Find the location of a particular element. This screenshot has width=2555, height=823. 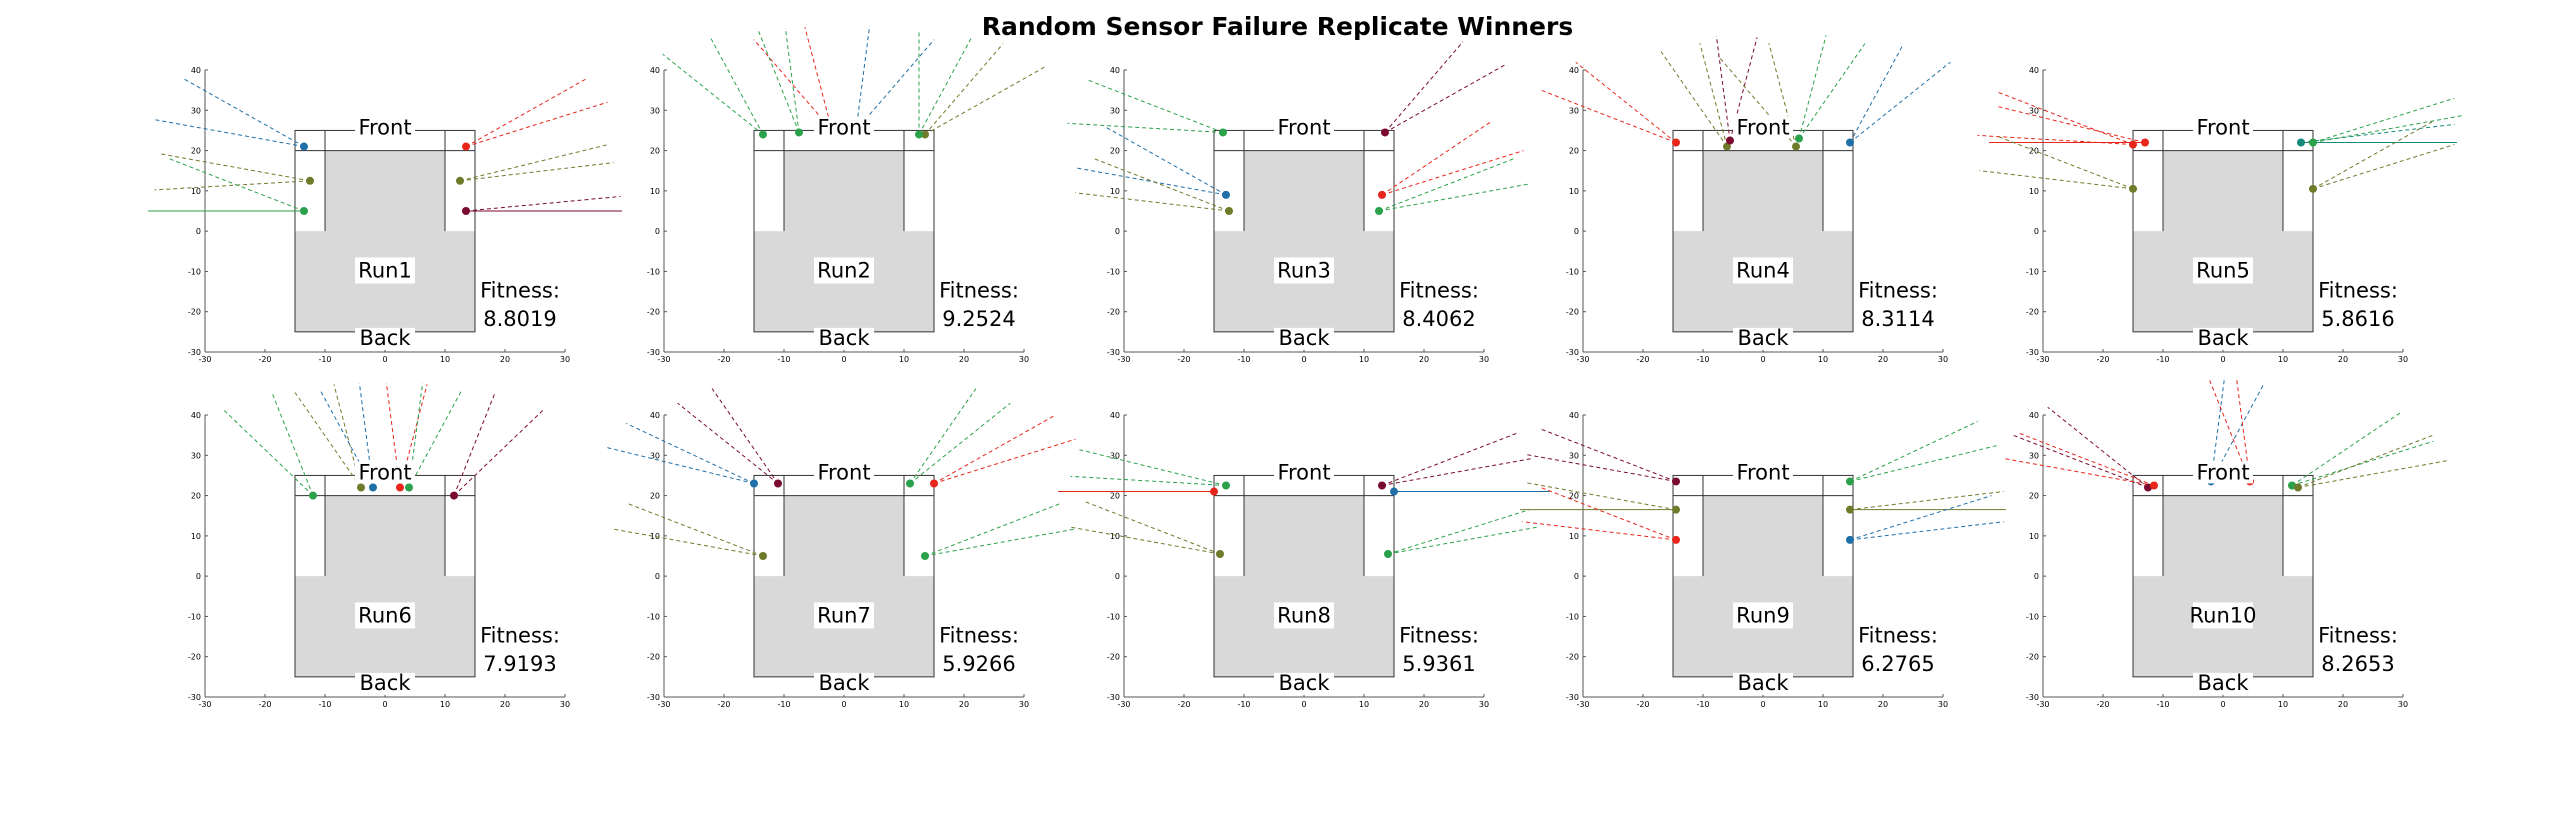

run-title: Run10 is located at coordinates (2223, 615).